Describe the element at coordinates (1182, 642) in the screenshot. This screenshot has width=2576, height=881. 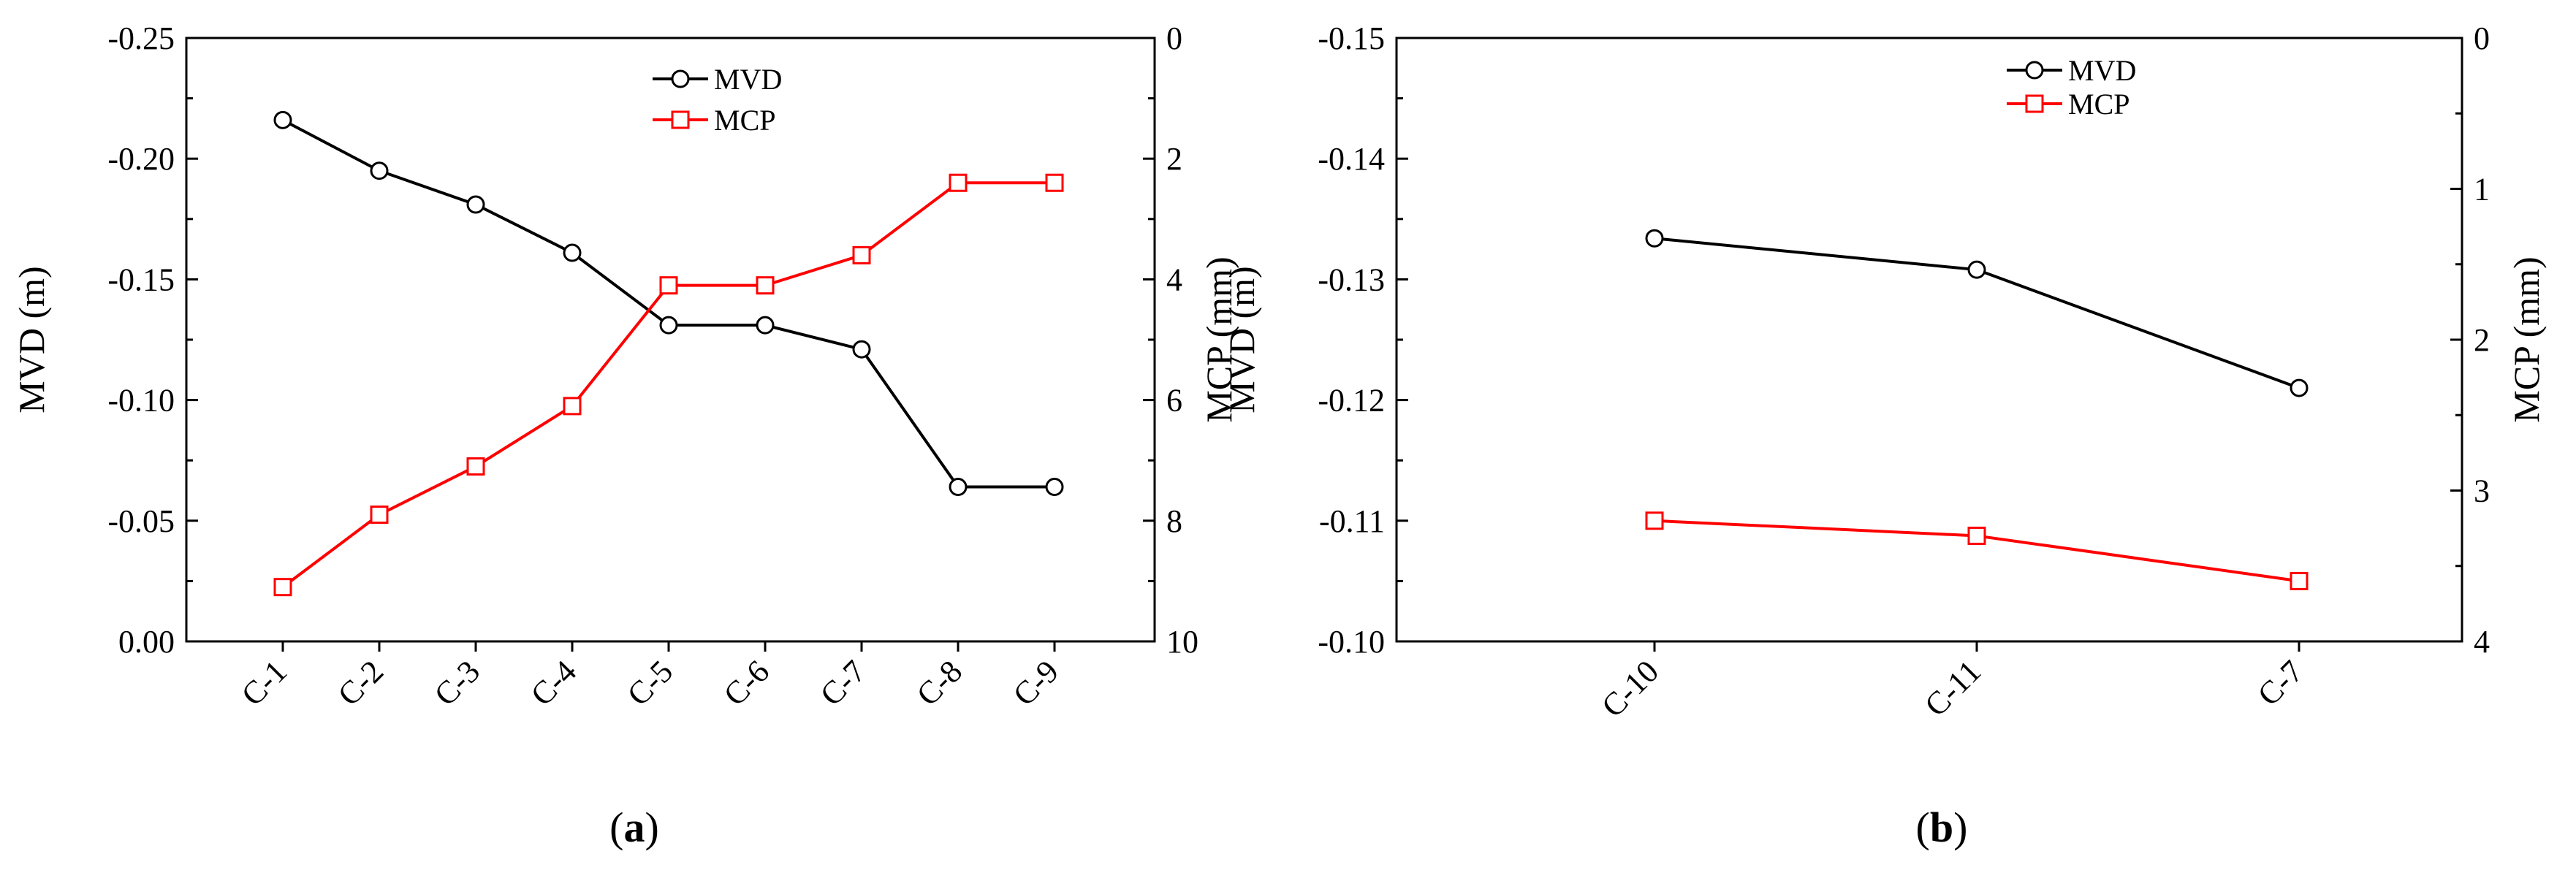
I see `right-y-tick-label: 10` at that location.